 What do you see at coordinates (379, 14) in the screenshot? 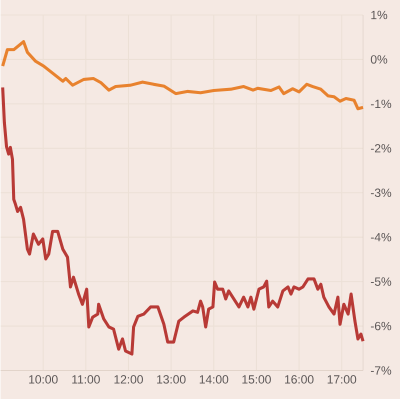
I see `y-tick-label: 1%` at bounding box center [379, 14].